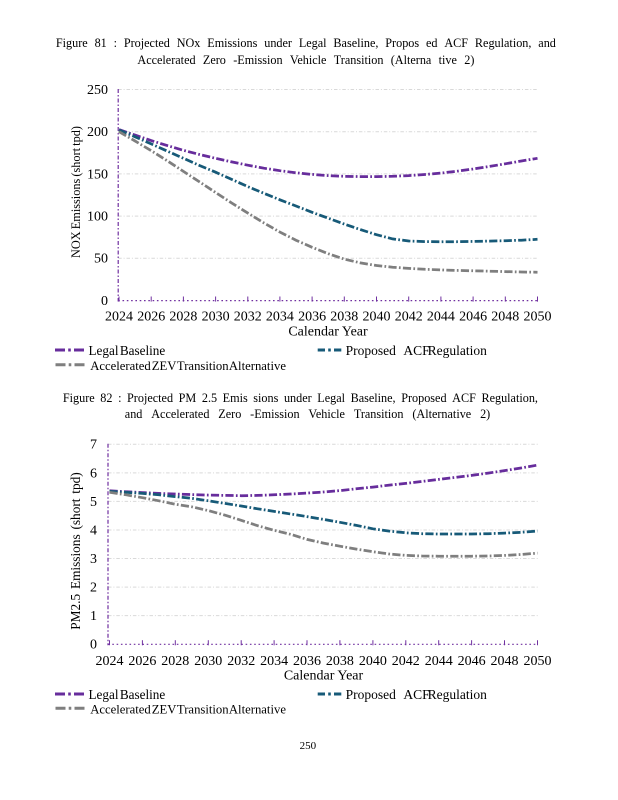  Describe the element at coordinates (101, 259) in the screenshot. I see `svg-text: 50` at that location.